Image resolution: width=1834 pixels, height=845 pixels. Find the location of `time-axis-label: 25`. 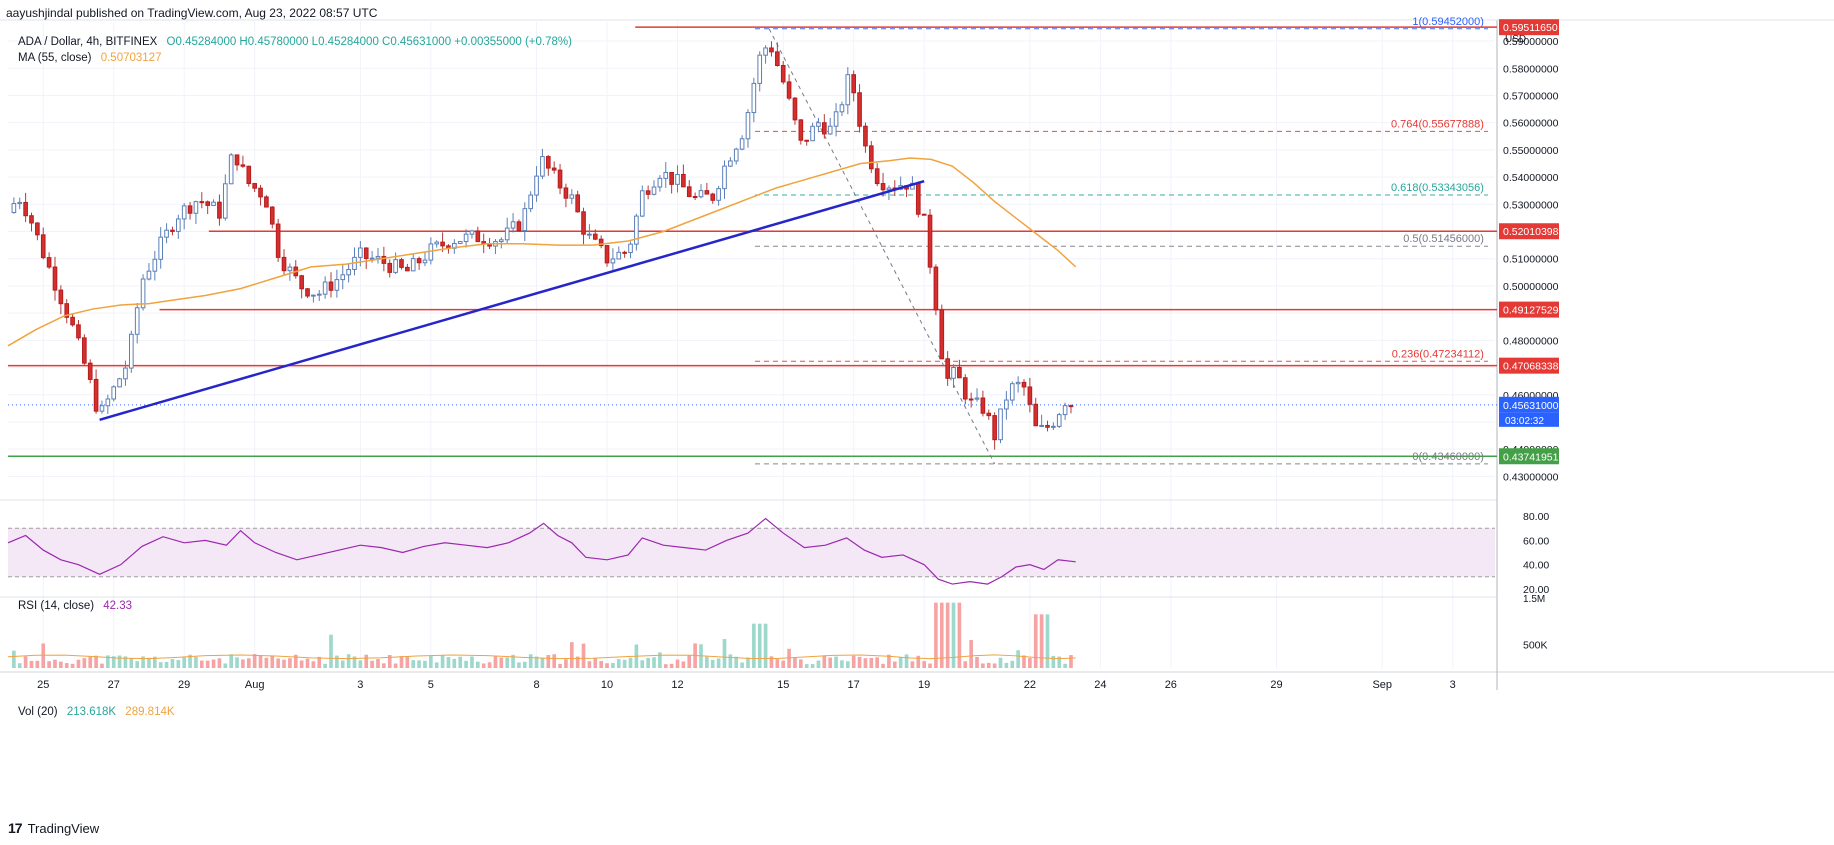

time-axis-label: 25 is located at coordinates (43, 685).